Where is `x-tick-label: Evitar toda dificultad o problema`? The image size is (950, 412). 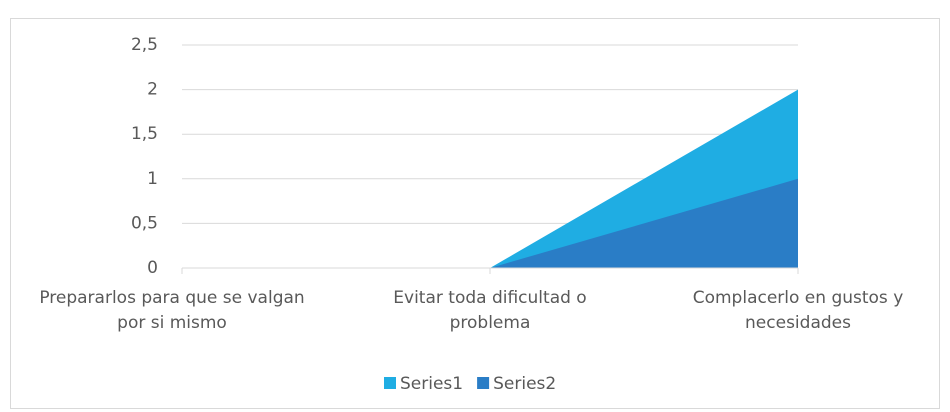 x-tick-label: Evitar toda dificultad o problema is located at coordinates (490, 310).